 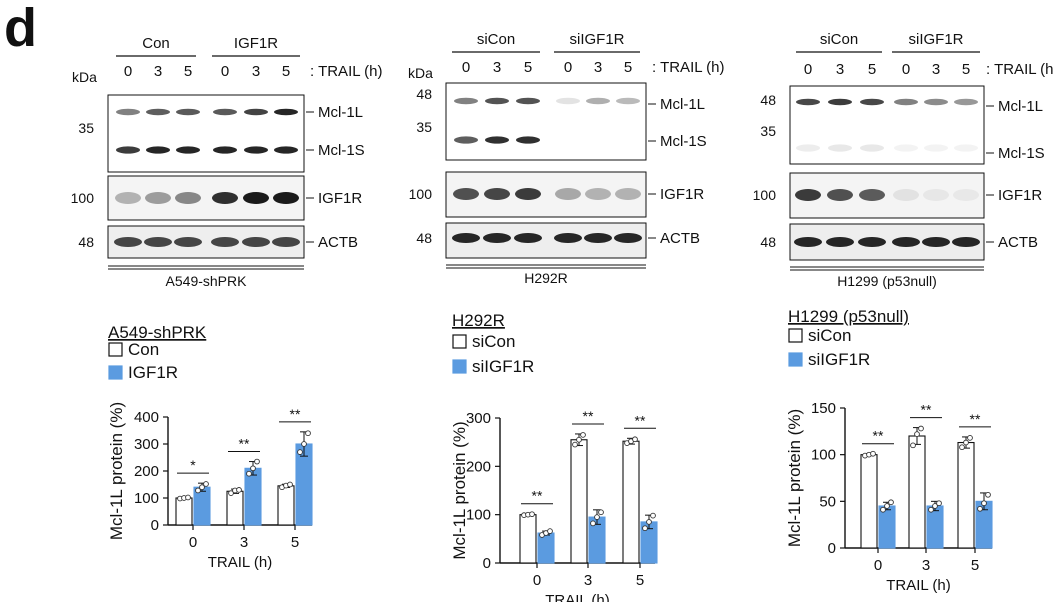 What do you see at coordinates (188, 112) in the screenshot?
I see `blot1-mcl1l-band` at bounding box center [188, 112].